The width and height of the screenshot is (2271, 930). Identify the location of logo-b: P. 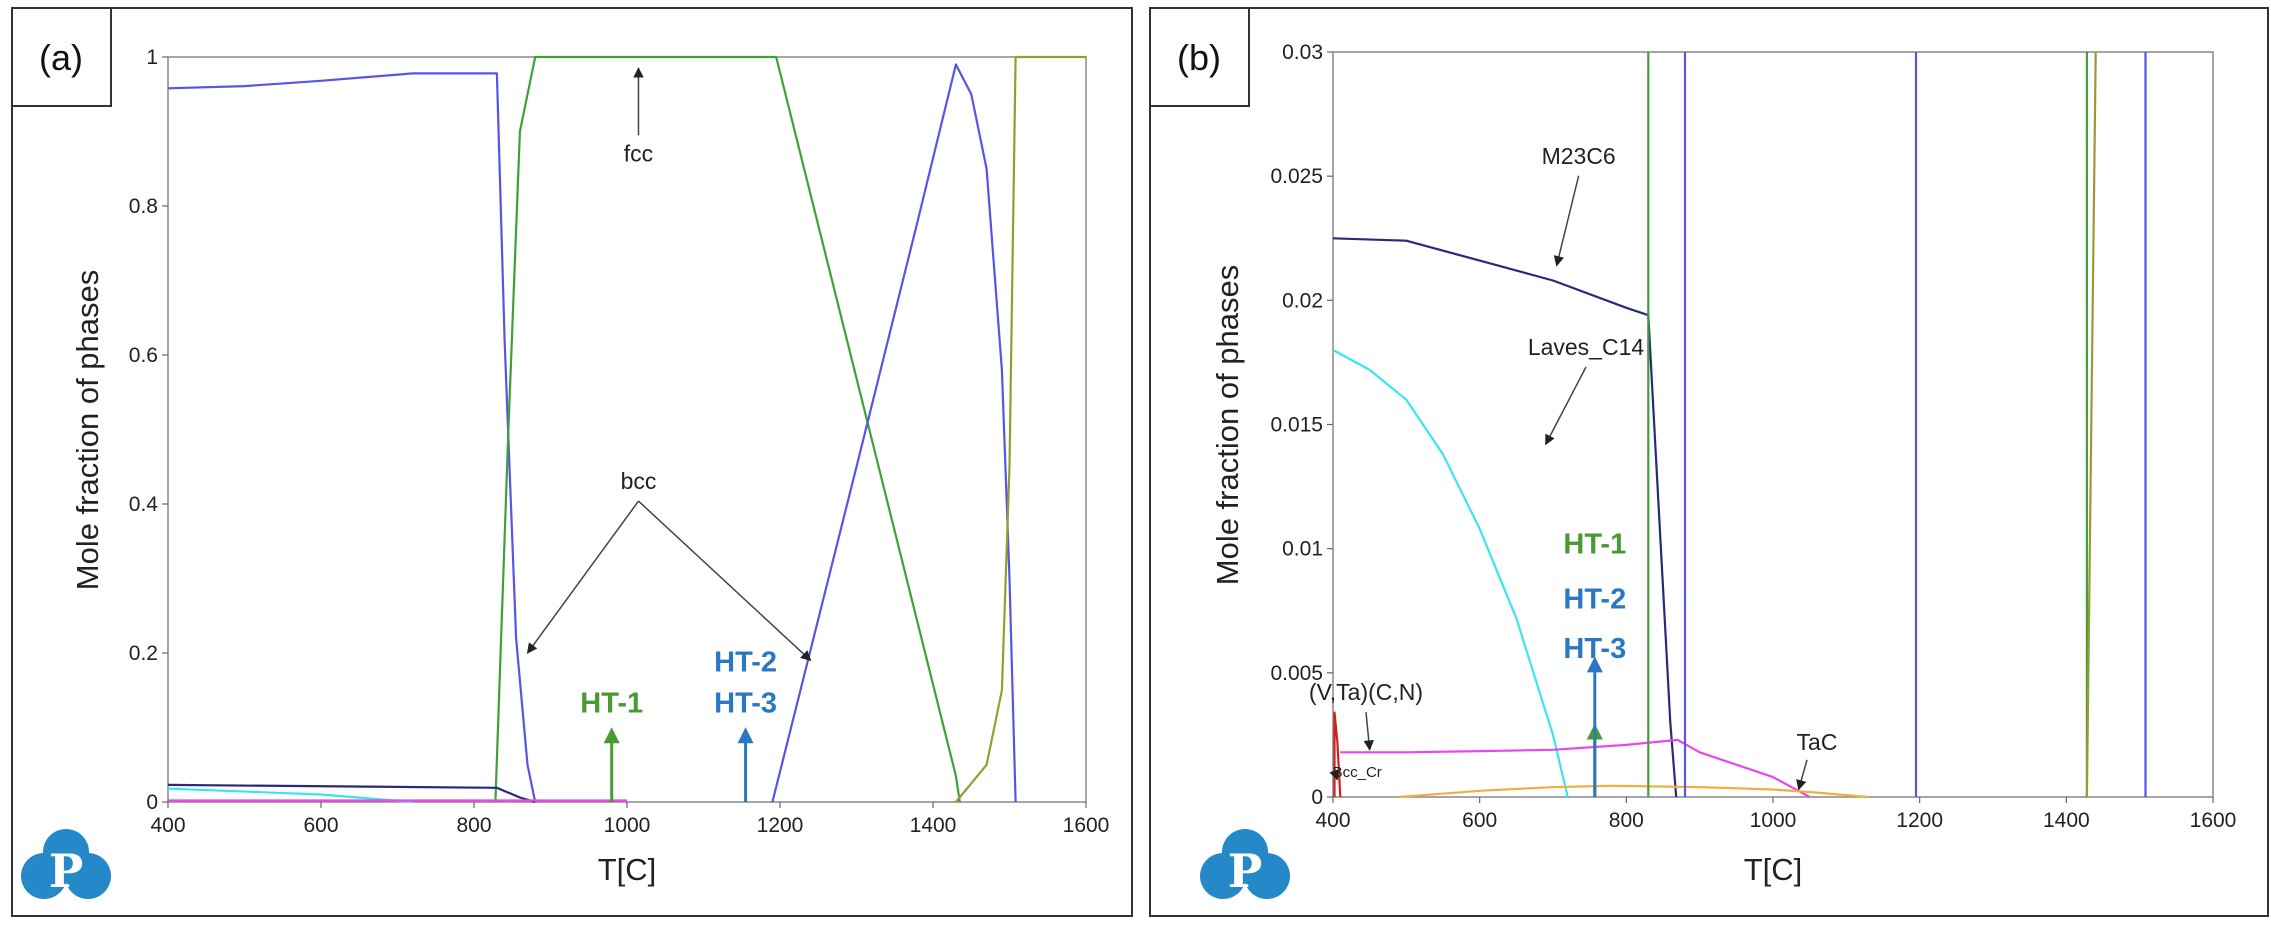
(1245, 864).